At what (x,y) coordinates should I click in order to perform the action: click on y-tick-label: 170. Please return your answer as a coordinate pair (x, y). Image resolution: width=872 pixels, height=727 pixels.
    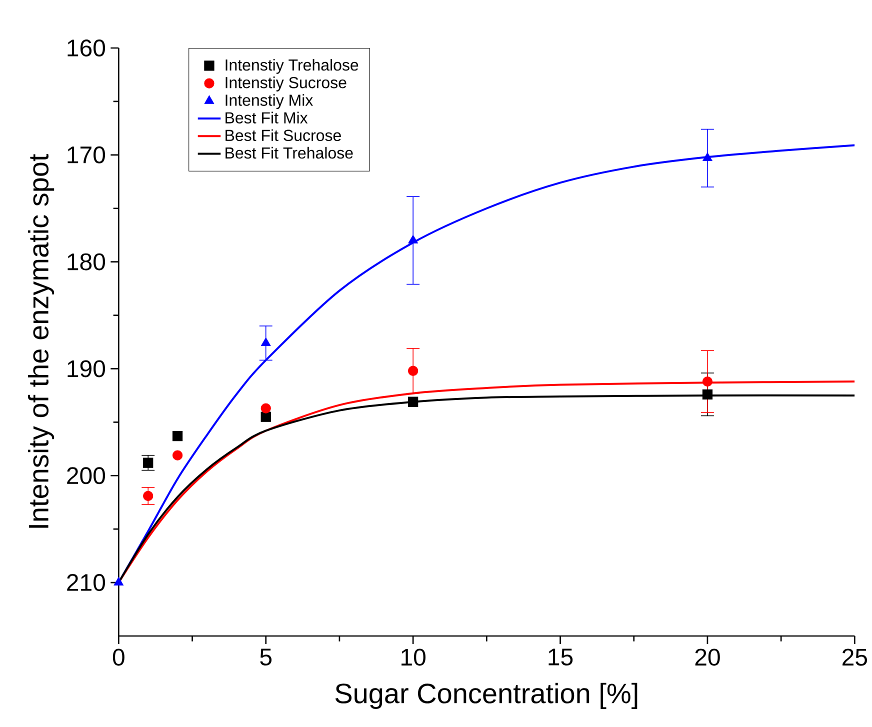
    Looking at the image, I should click on (87, 155).